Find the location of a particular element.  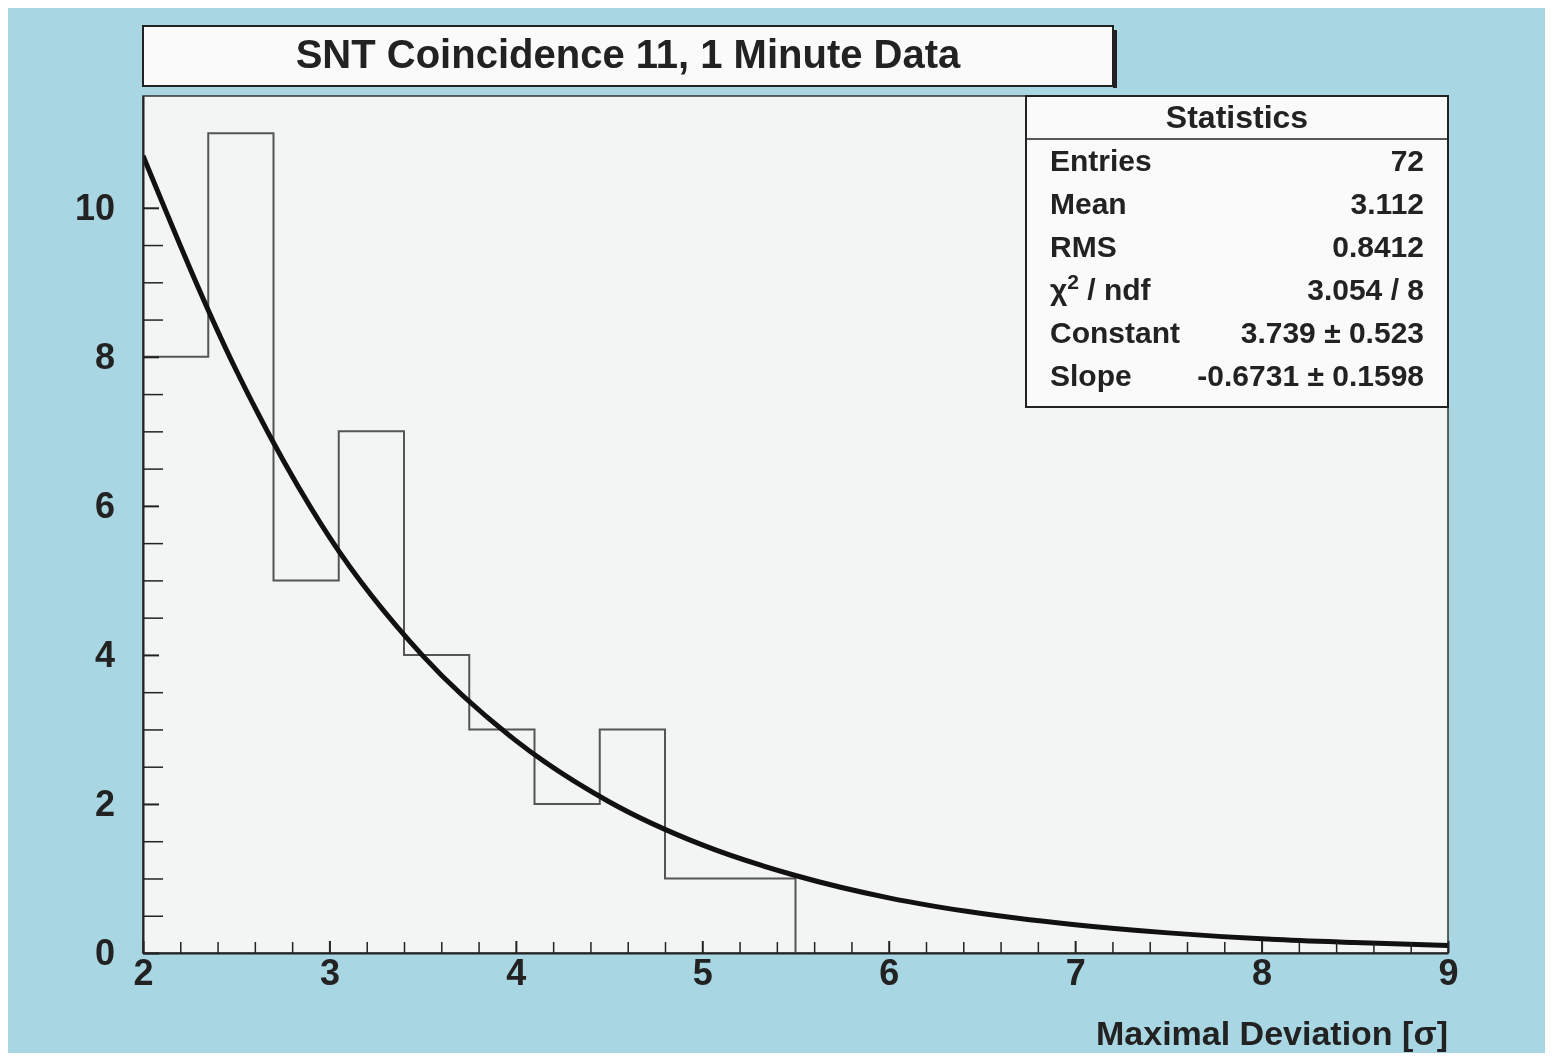

x-tick-label: 7 is located at coordinates (1075, 972).